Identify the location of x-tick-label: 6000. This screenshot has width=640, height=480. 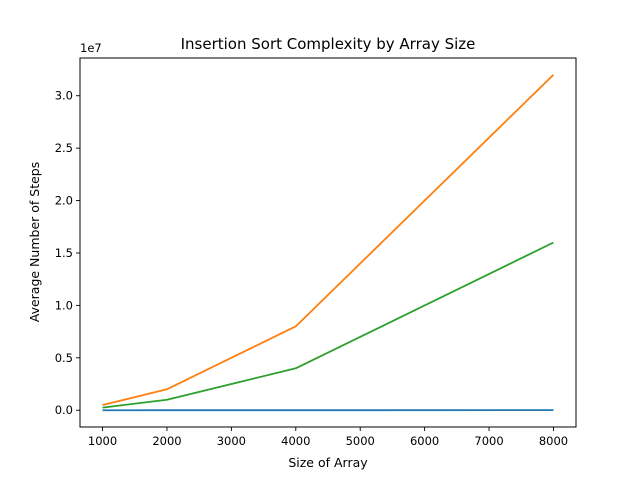
(424, 441).